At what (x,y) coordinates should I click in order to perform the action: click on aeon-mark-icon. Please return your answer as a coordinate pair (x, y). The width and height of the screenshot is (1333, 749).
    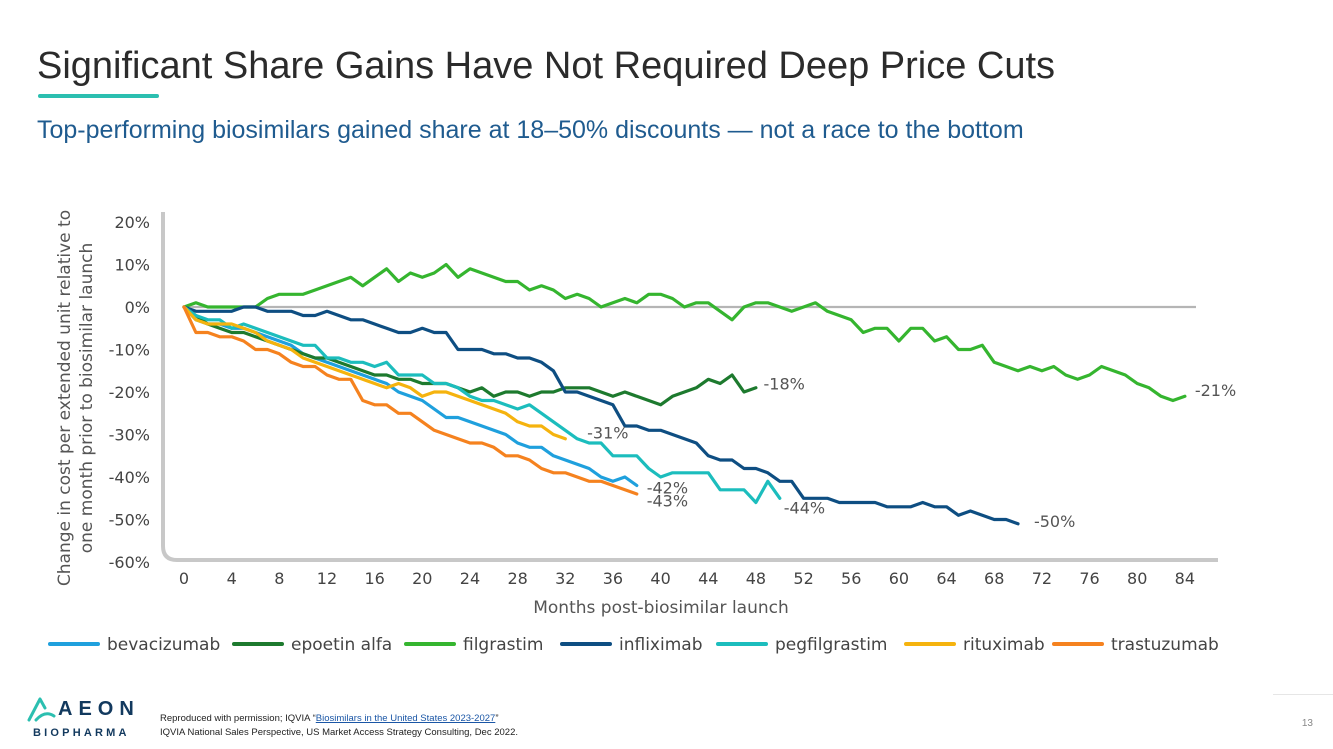
    Looking at the image, I should click on (41, 709).